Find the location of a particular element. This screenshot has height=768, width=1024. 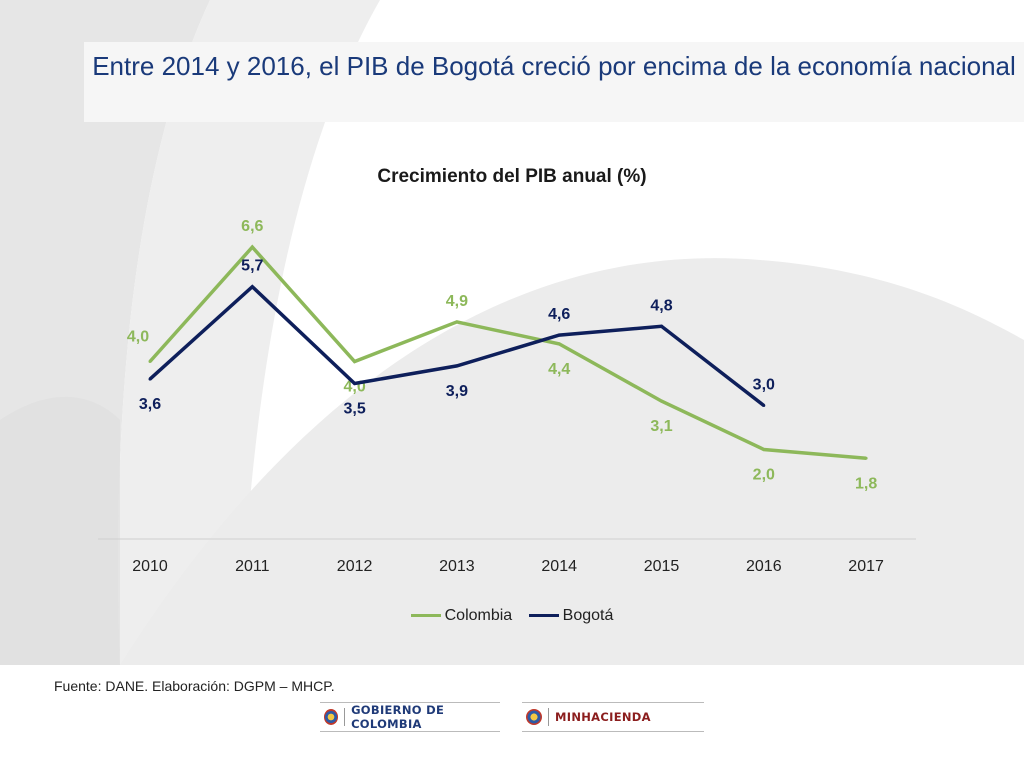

data-label: 4,9 is located at coordinates (457, 301).